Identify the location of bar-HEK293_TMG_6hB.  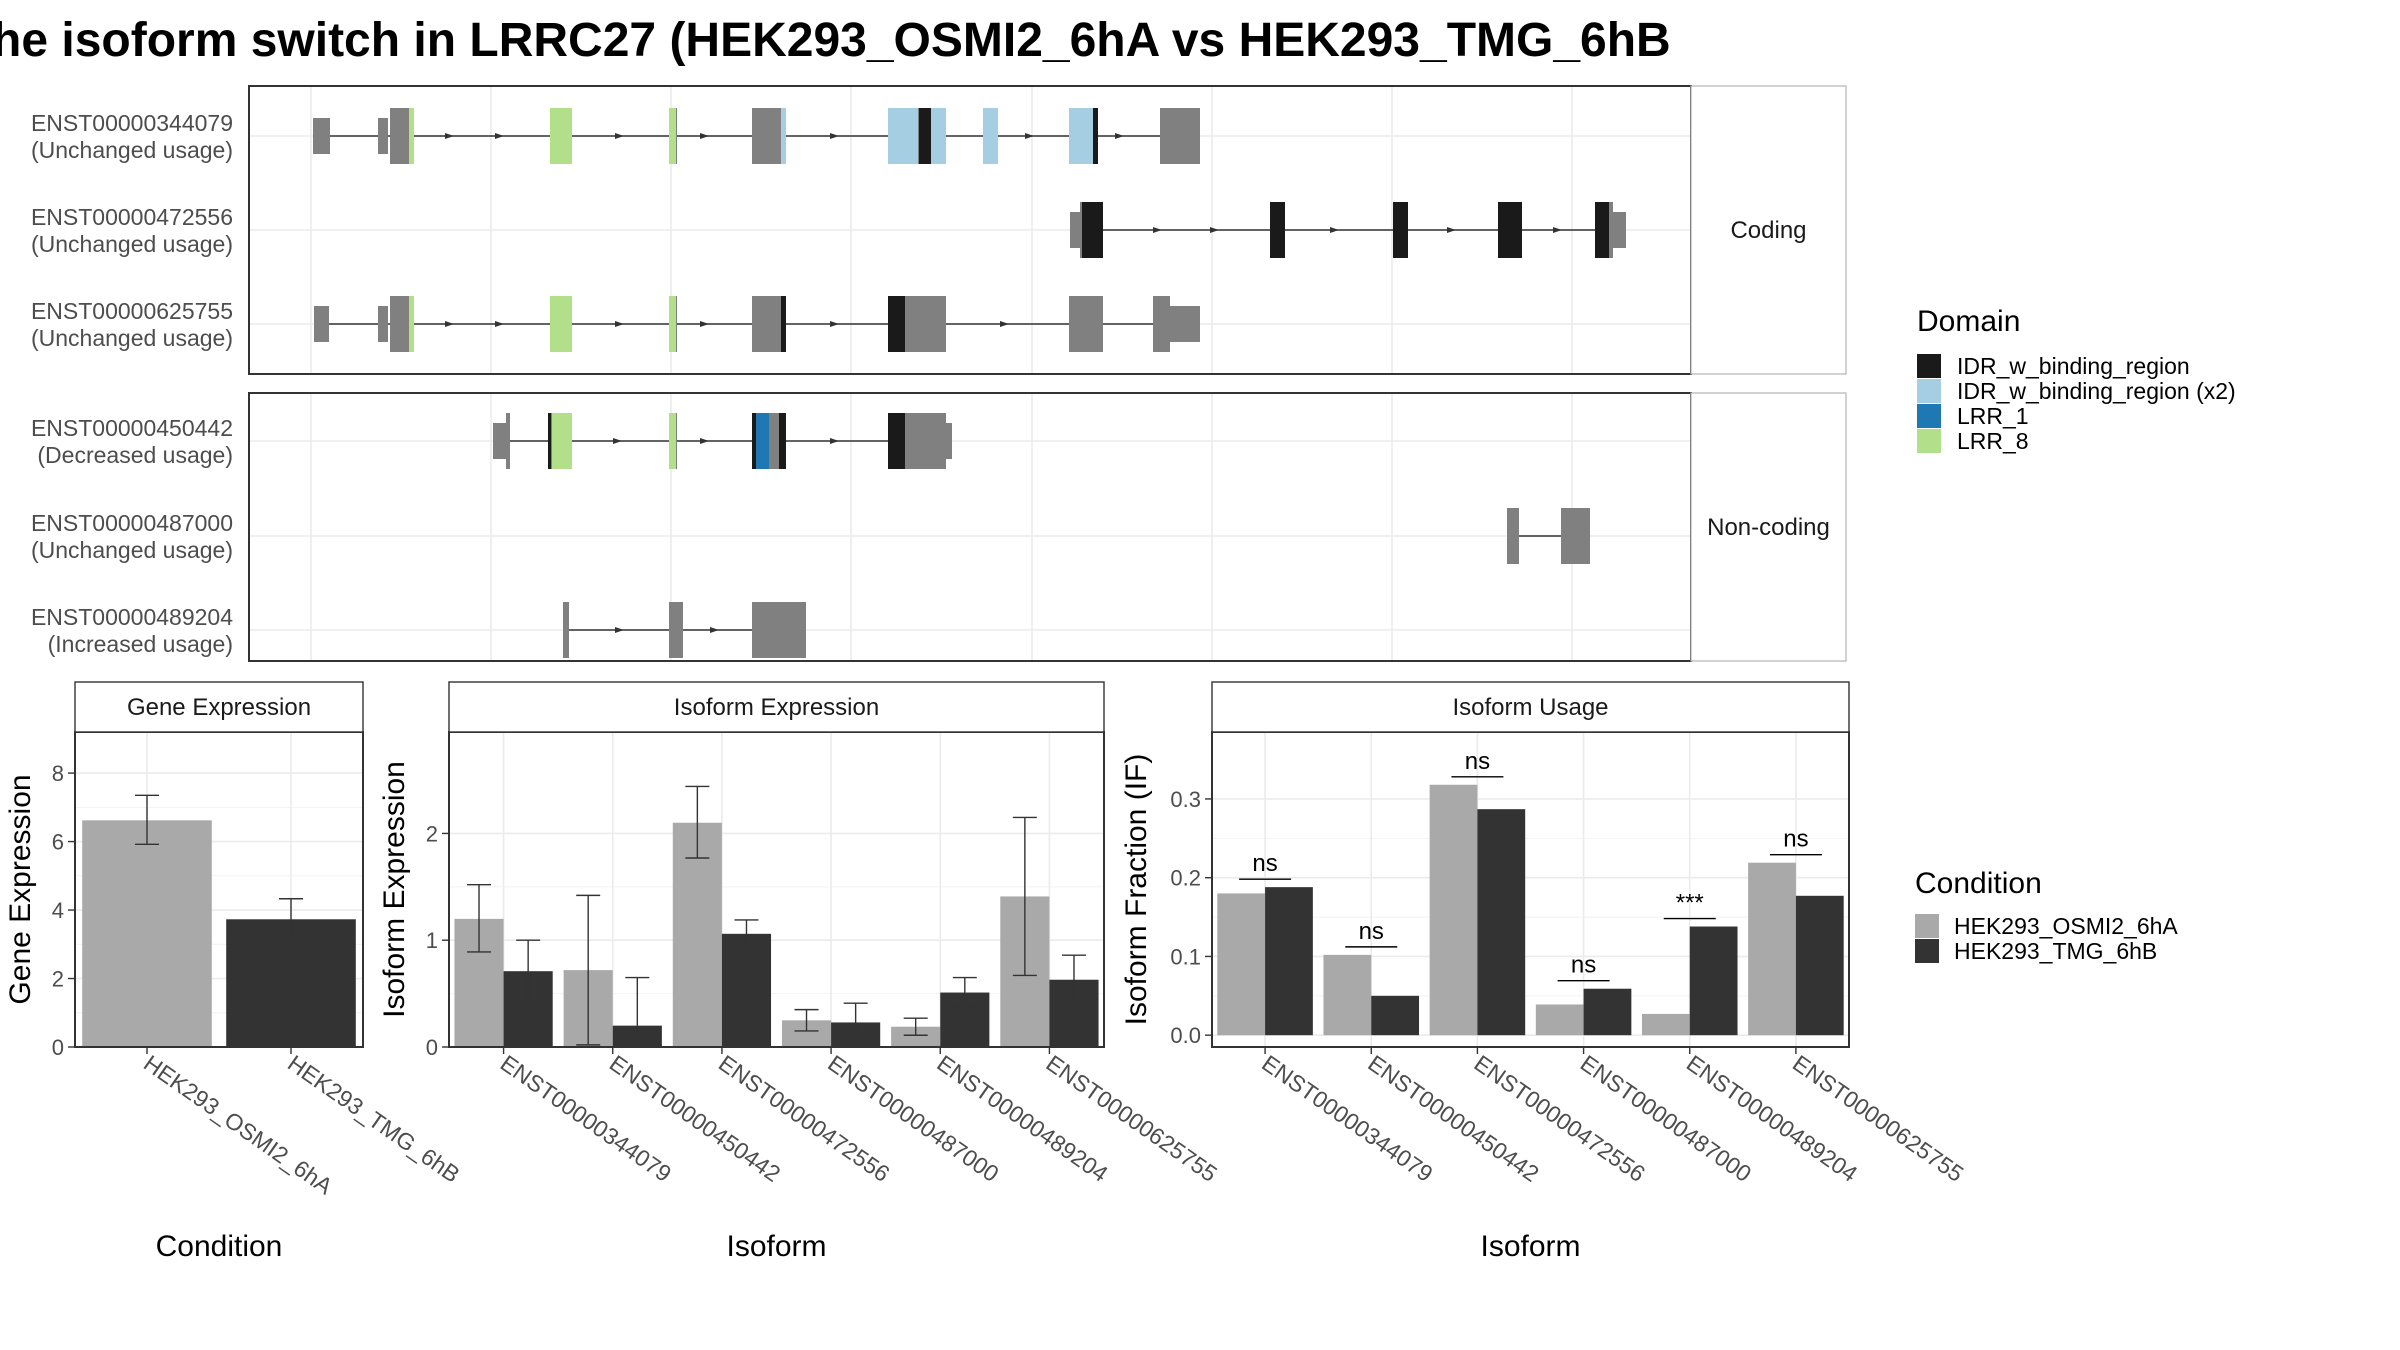
(291, 983).